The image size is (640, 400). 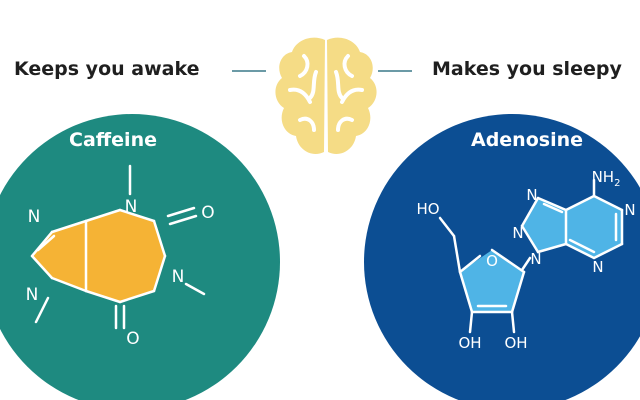 What do you see at coordinates (535, 259) in the screenshot?
I see `adenosine-atom-n-d: N` at bounding box center [535, 259].